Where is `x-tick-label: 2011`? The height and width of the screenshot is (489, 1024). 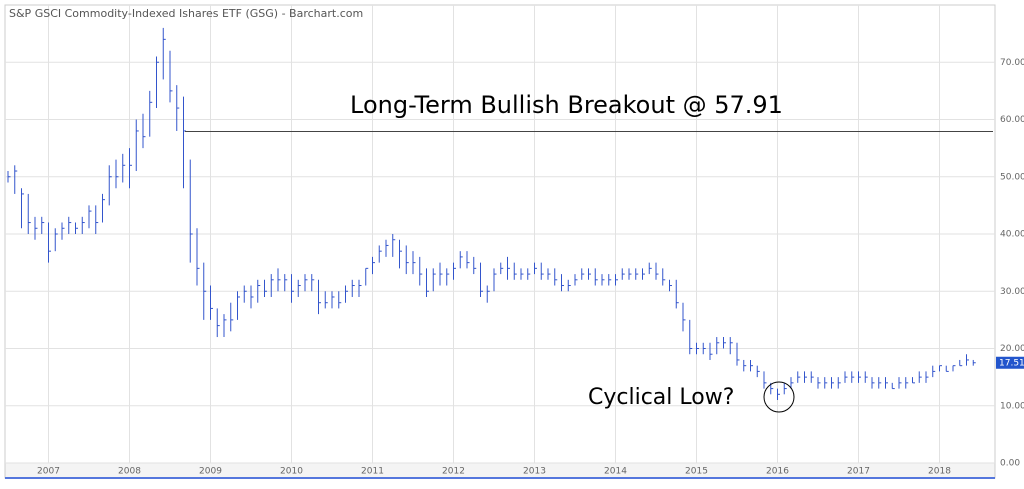
x-tick-label: 2011 is located at coordinates (372, 472).